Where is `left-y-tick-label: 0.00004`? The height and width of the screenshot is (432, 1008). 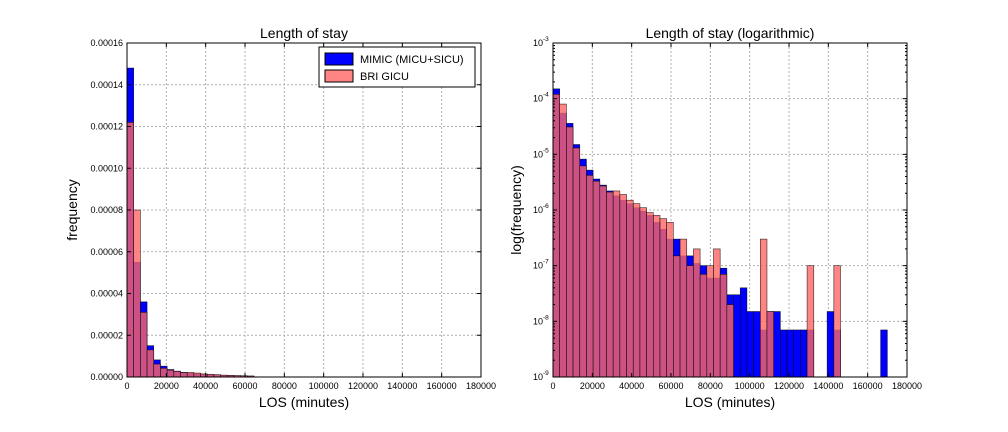 left-y-tick-label: 0.00004 is located at coordinates (106, 294).